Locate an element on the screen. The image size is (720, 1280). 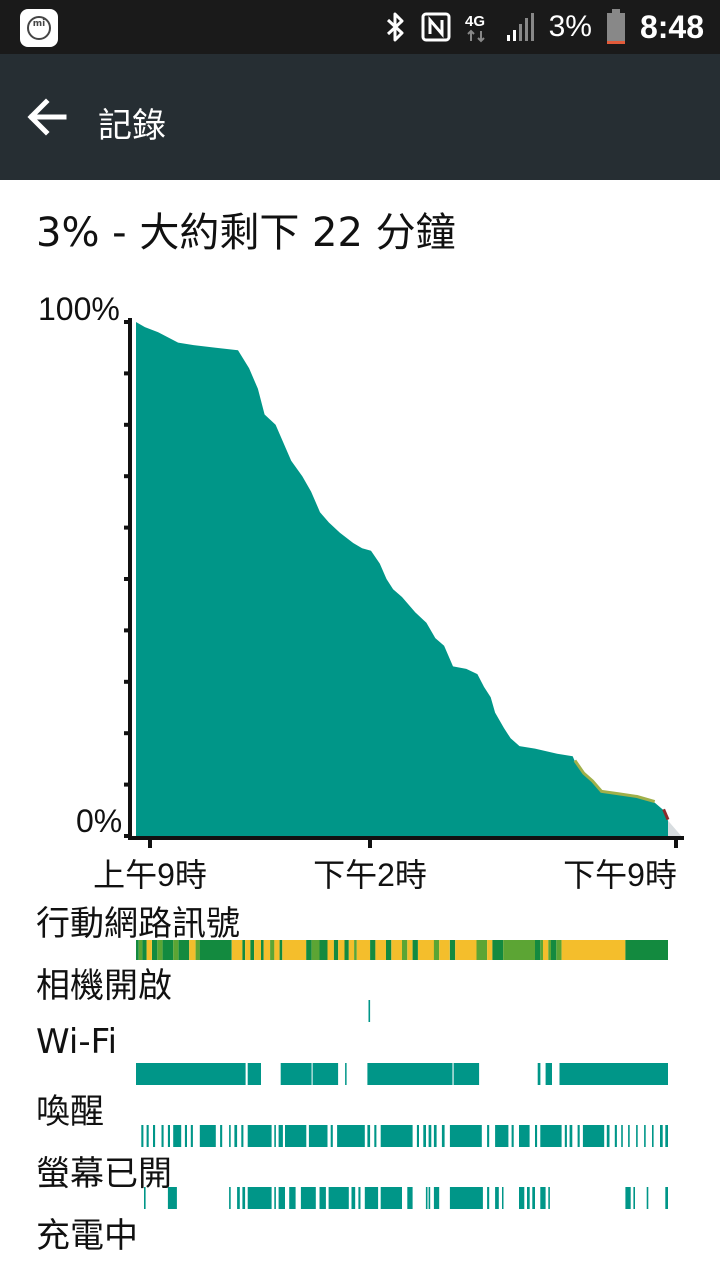
track-camera is located at coordinates (369, 1011).